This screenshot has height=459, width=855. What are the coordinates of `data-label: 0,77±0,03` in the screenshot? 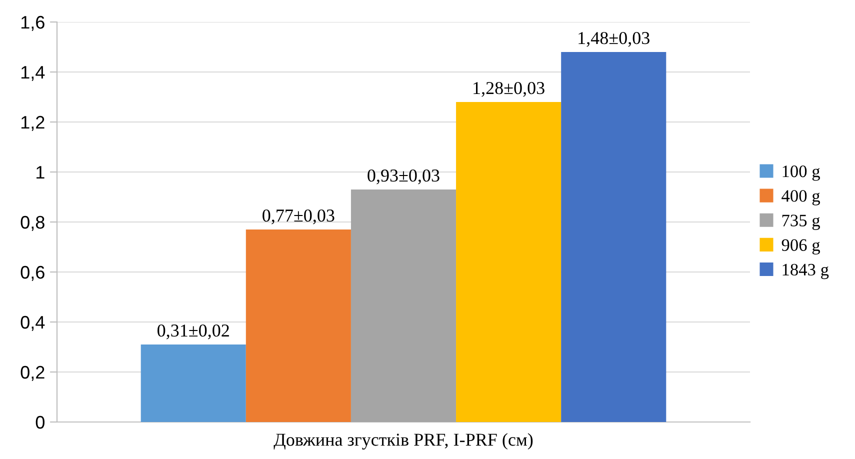 It's located at (298, 216).